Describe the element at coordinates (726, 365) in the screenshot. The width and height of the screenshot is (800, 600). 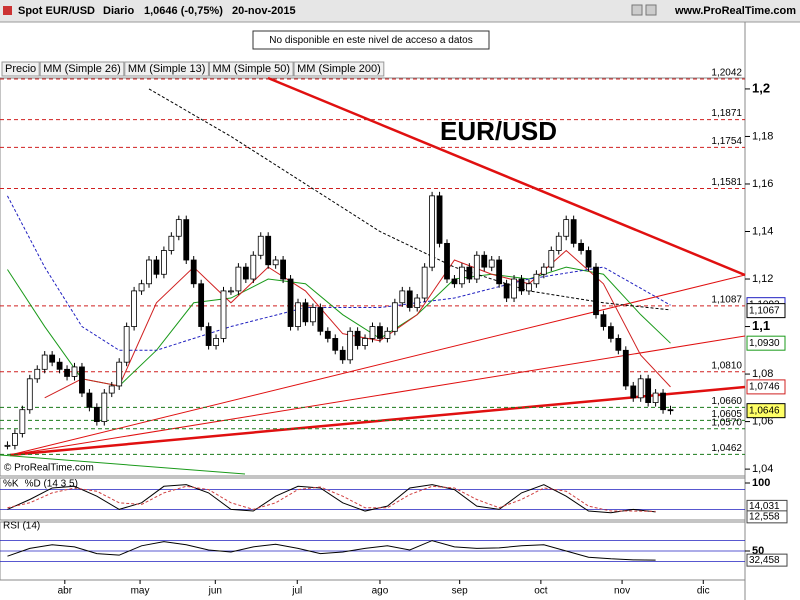
I see `level-label: 1,0810` at that location.